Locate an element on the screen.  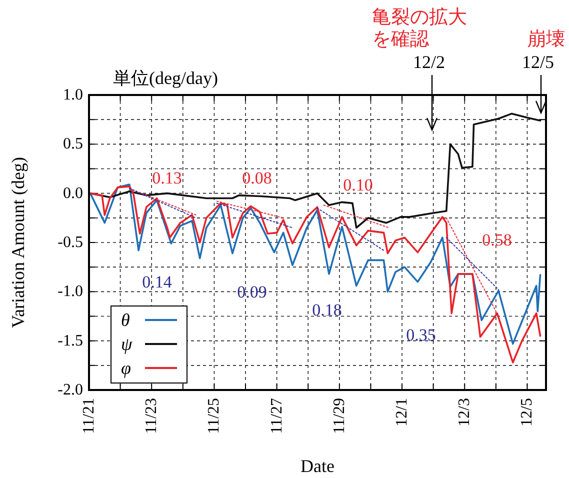
annotation: 0.08 is located at coordinates (257, 178).